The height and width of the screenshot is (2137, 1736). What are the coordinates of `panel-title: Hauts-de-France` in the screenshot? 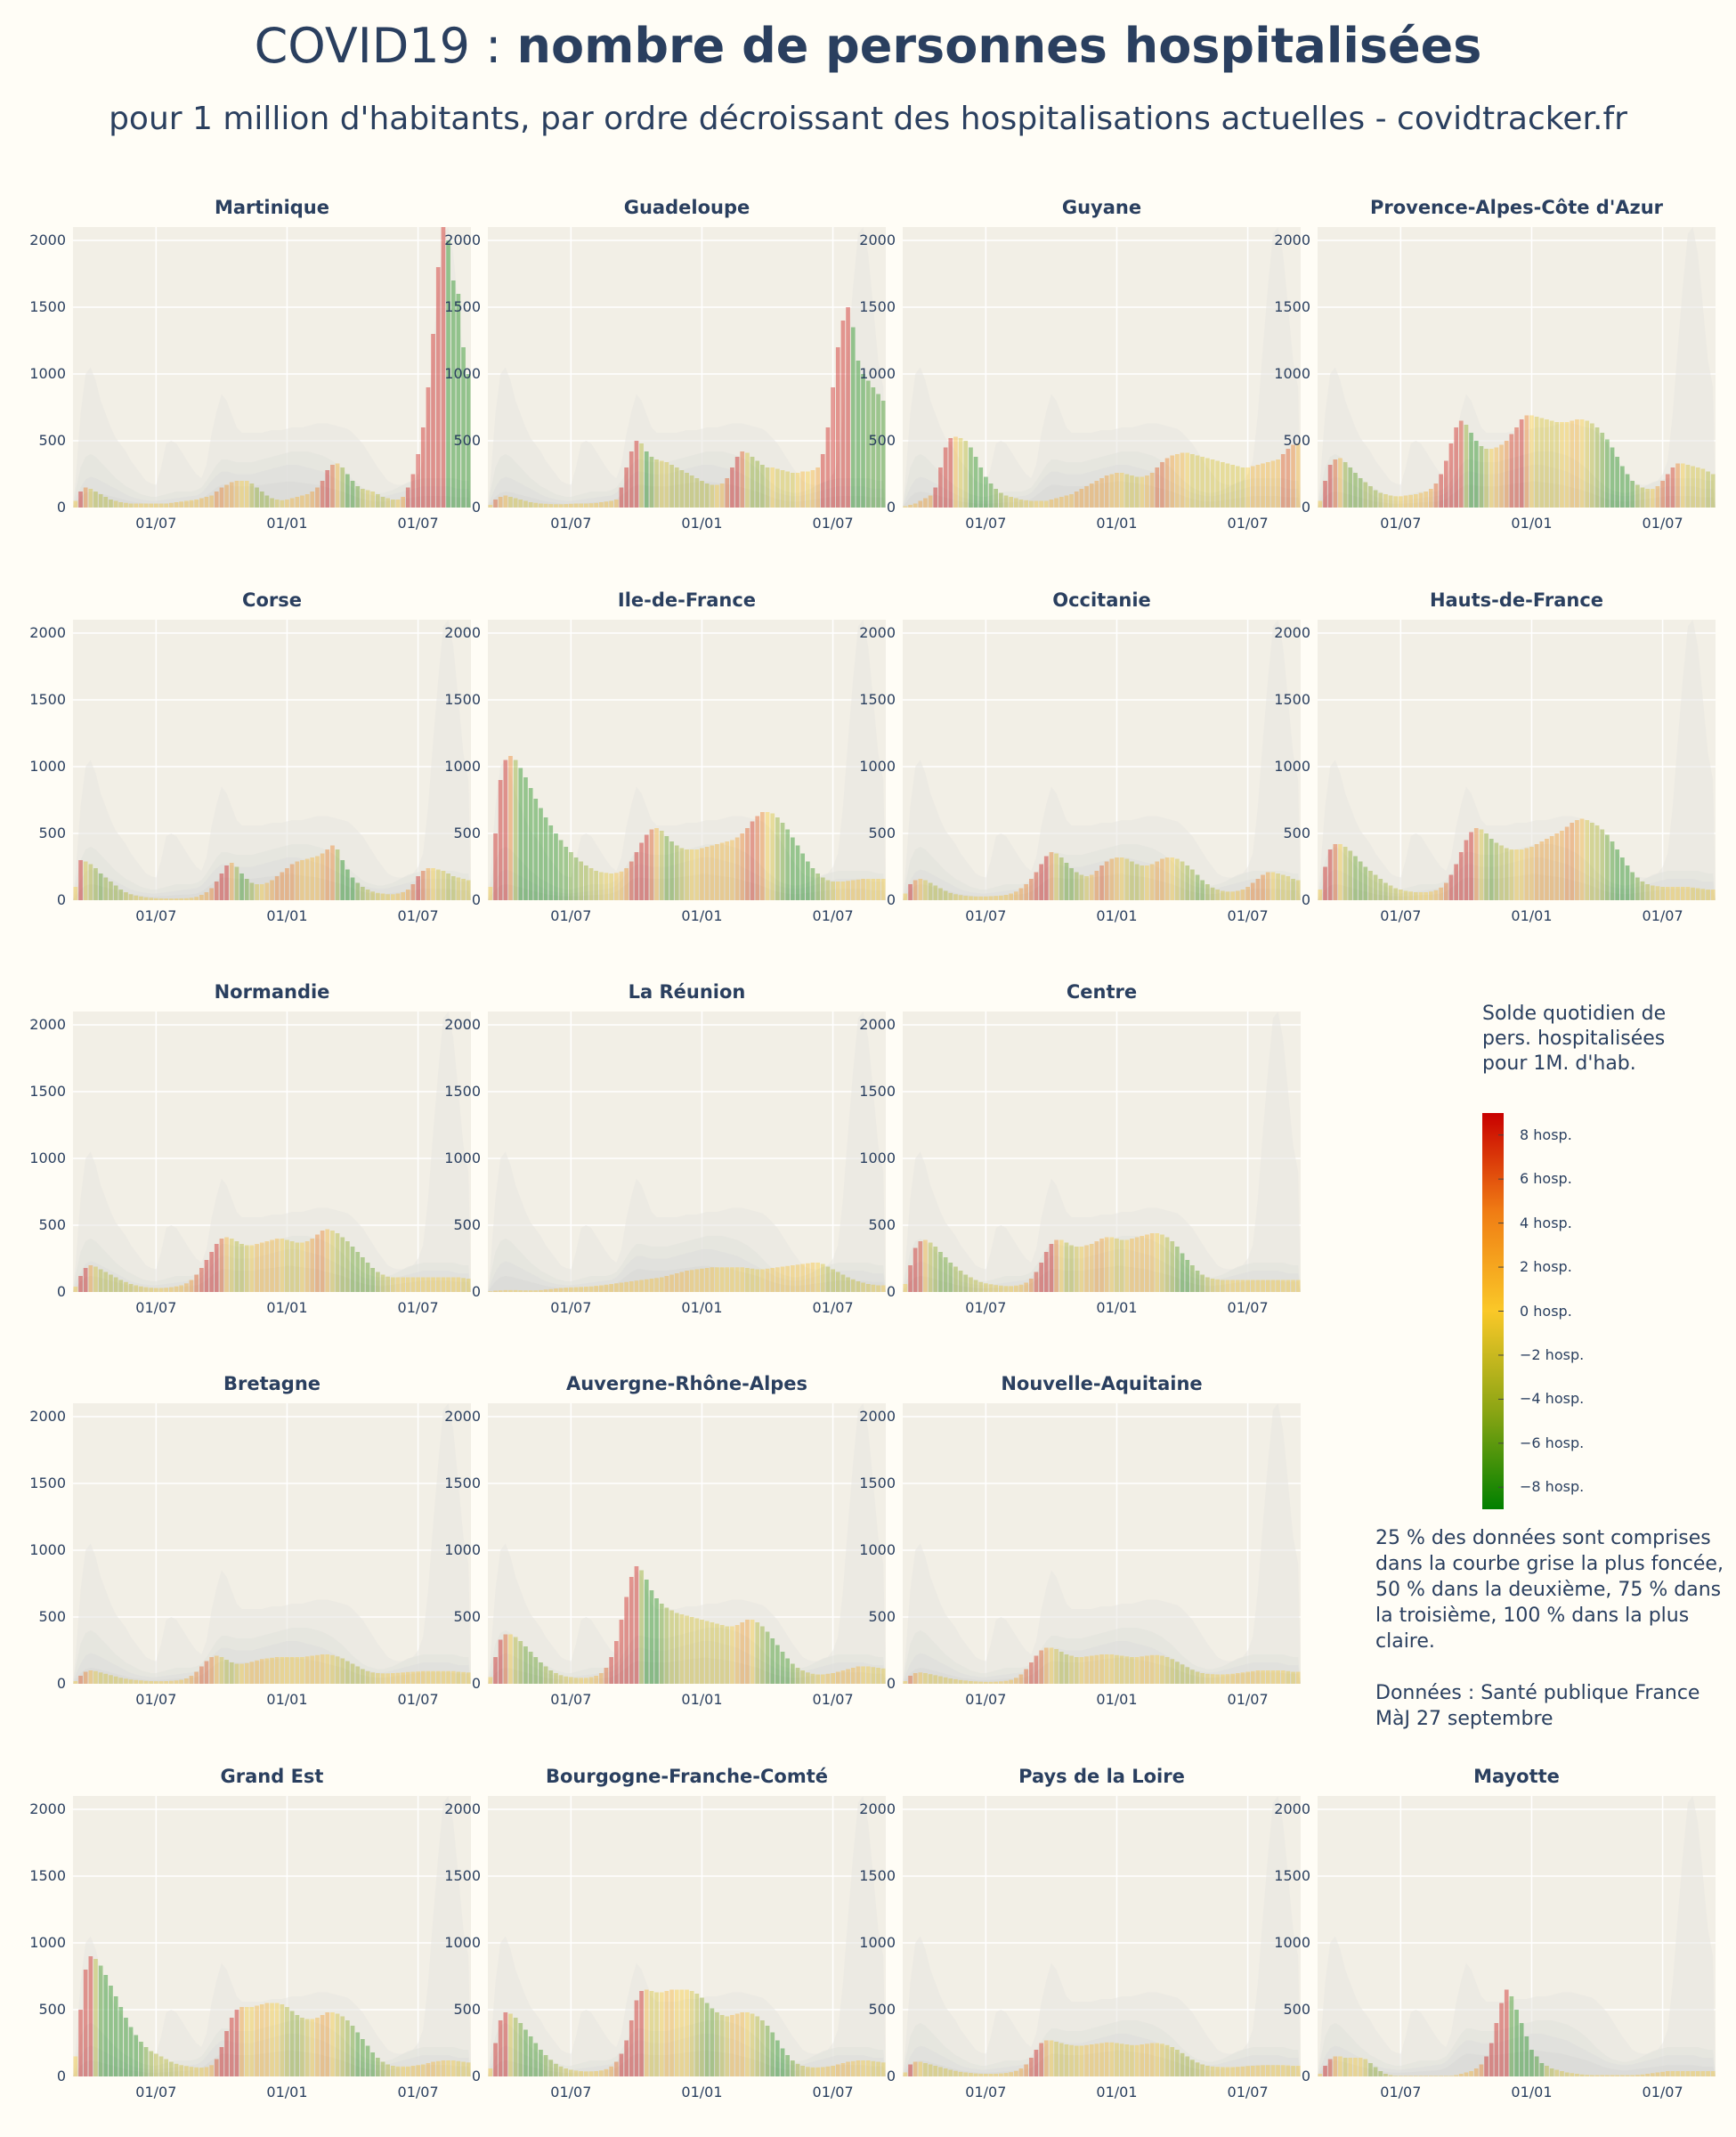 It's located at (1516, 600).